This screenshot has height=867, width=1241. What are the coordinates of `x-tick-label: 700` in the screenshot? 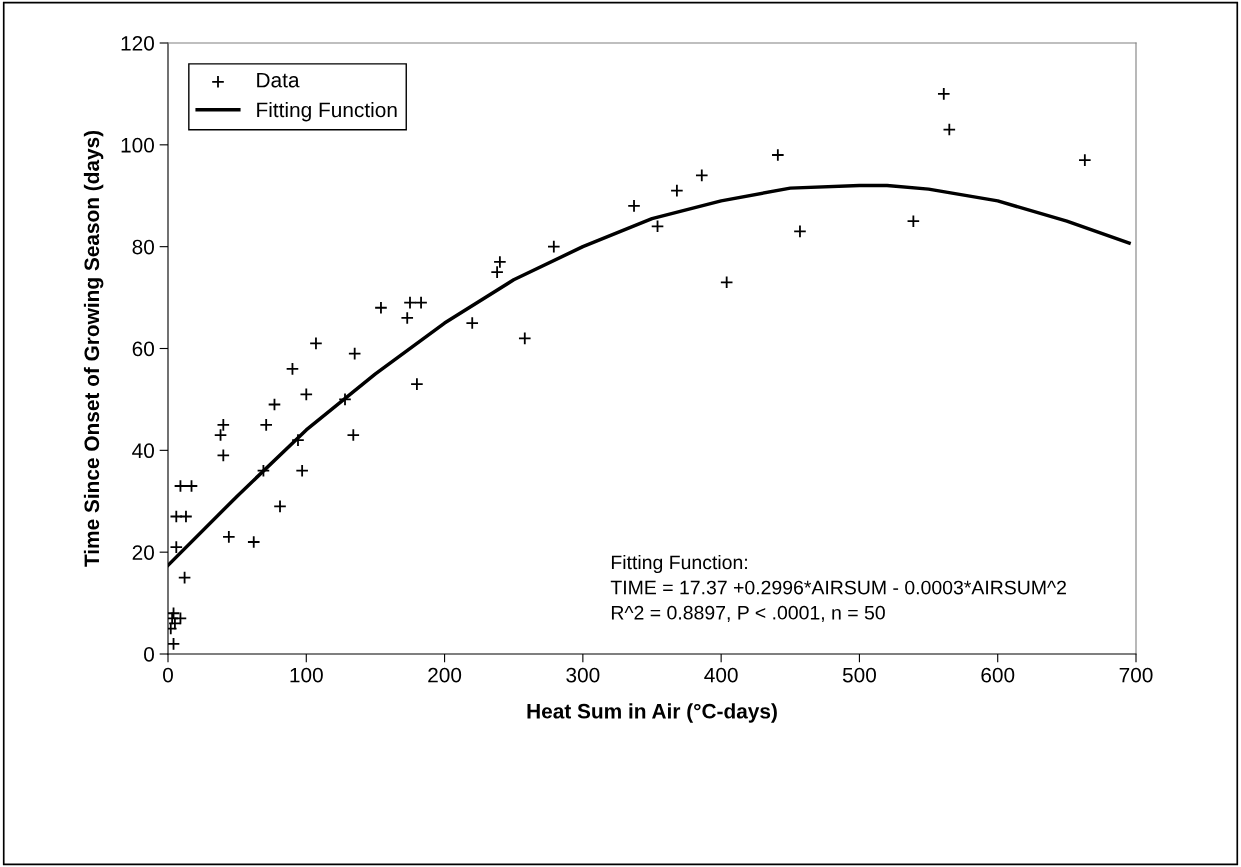 It's located at (1136, 675).